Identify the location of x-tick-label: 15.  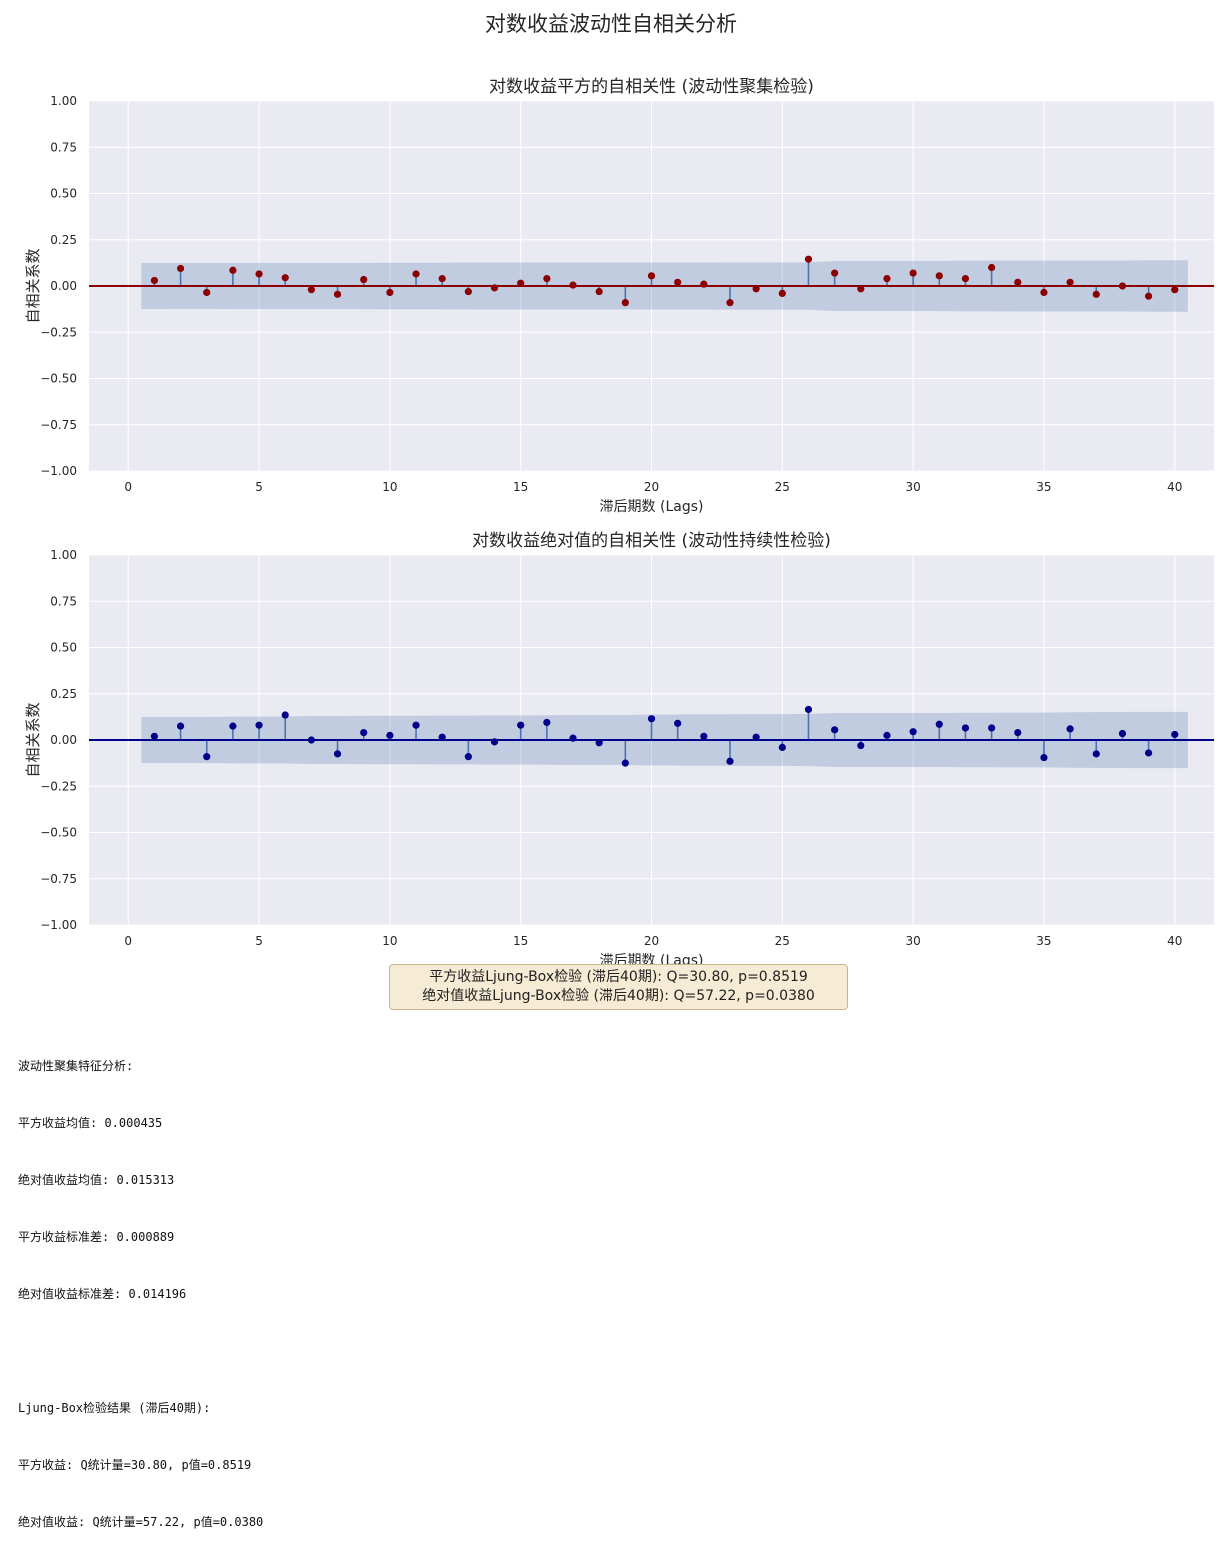
(520, 941).